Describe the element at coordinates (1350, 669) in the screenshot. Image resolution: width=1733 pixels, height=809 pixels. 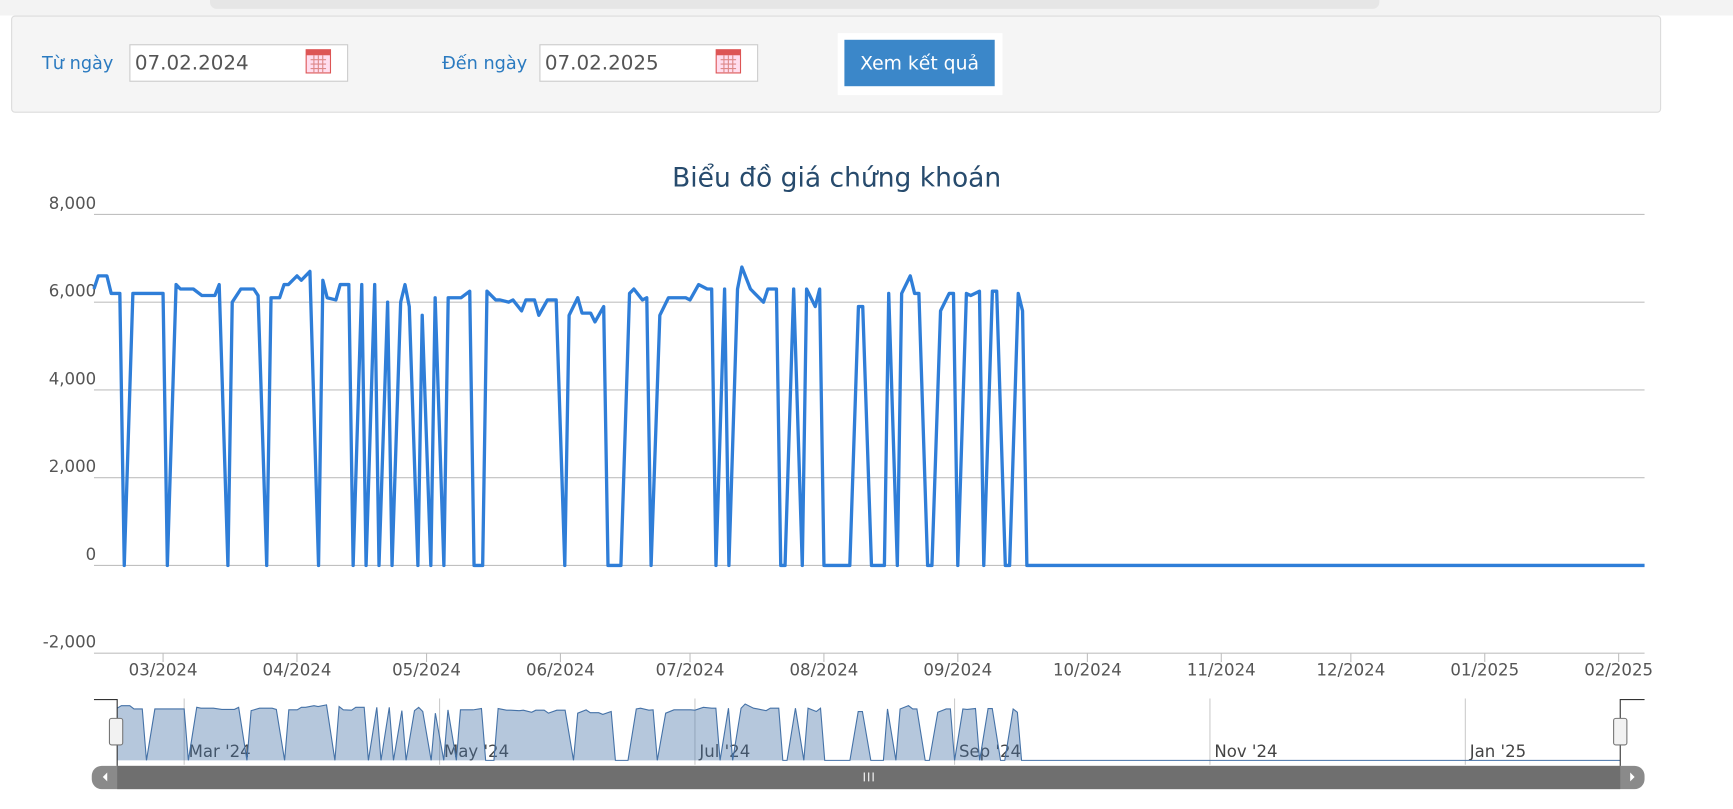
I see `x-tick-label: 12/2024` at that location.